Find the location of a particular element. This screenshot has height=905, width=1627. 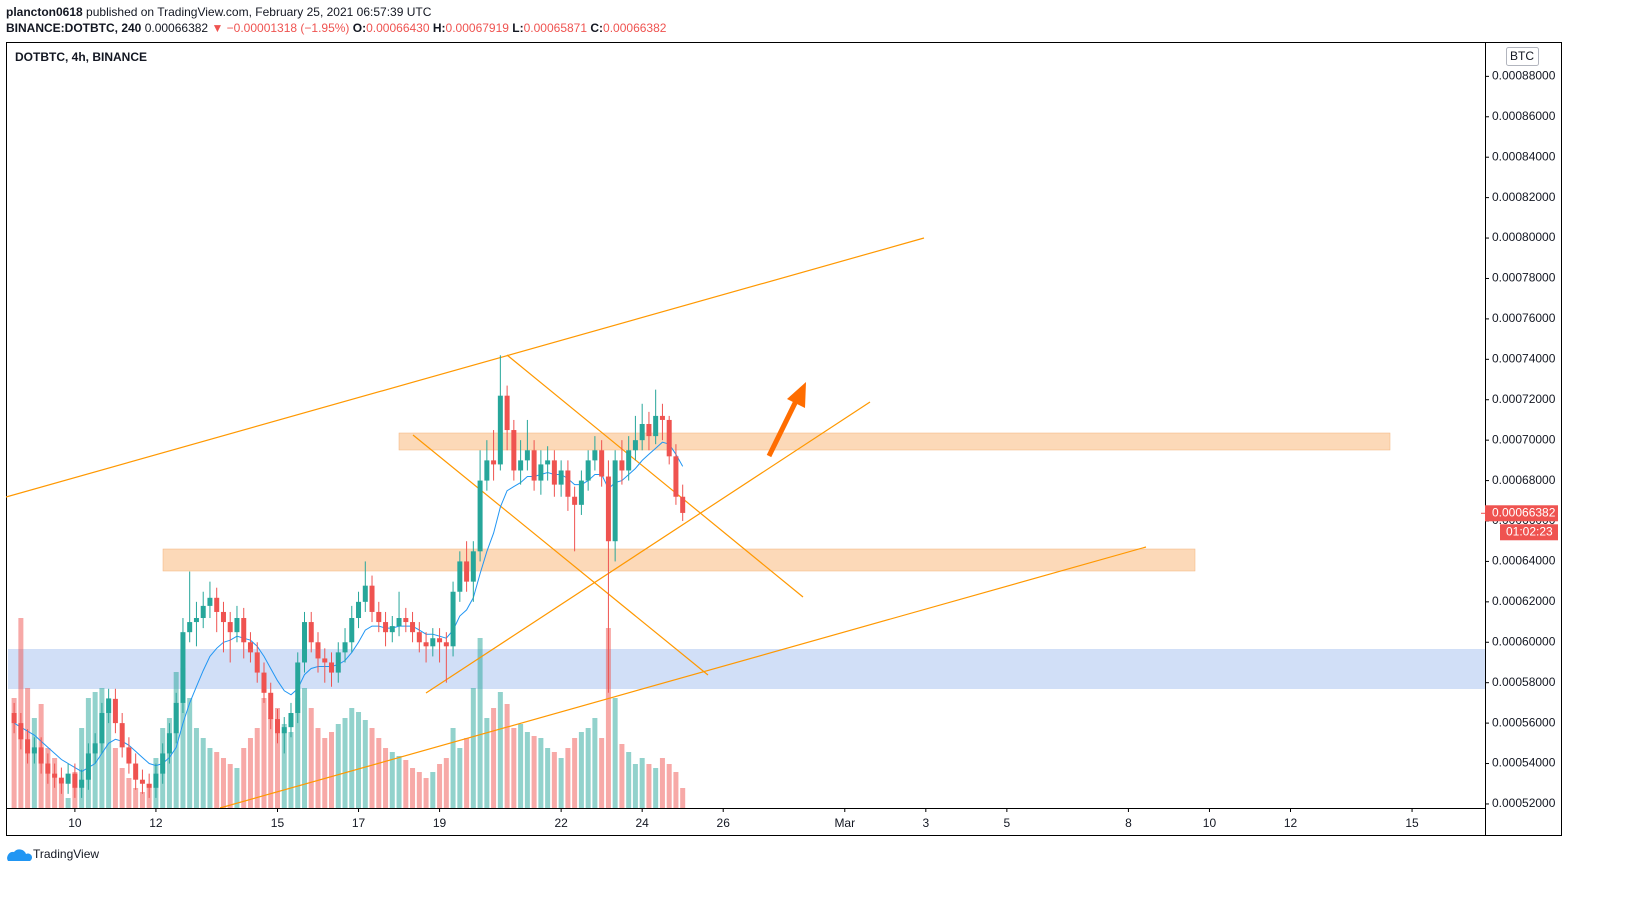

y-tick-label: 0.00082000 is located at coordinates (1524, 197).